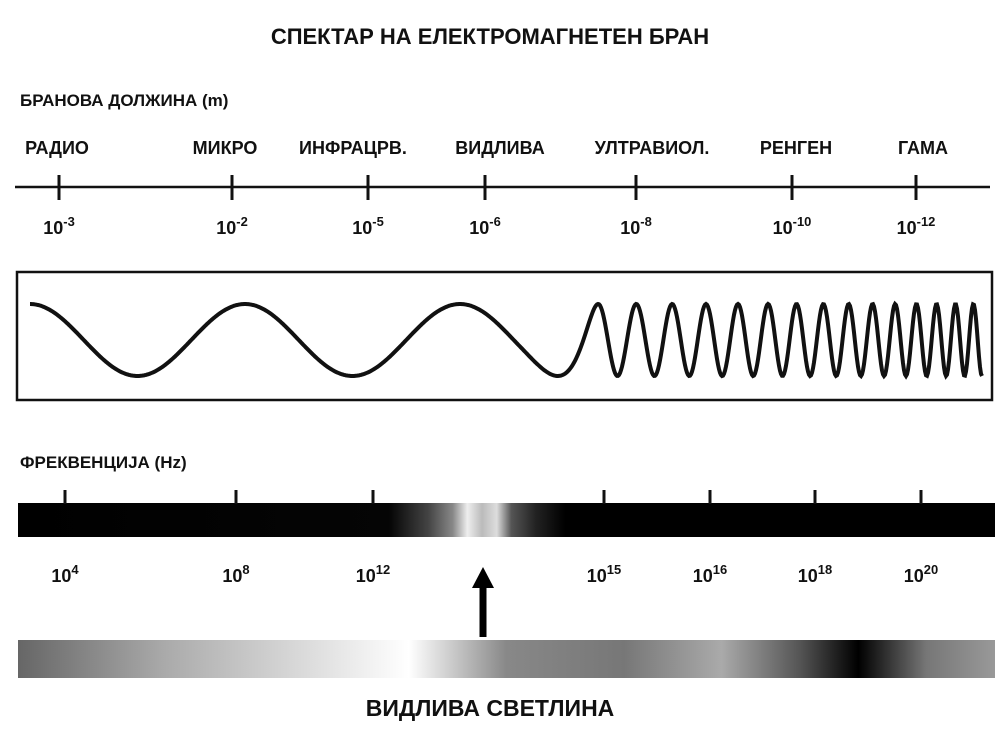 The width and height of the screenshot is (1008, 731). What do you see at coordinates (490, 708) in the screenshot?
I see `visible-label: ВИДЛИВА СВЕТЛИНА` at bounding box center [490, 708].